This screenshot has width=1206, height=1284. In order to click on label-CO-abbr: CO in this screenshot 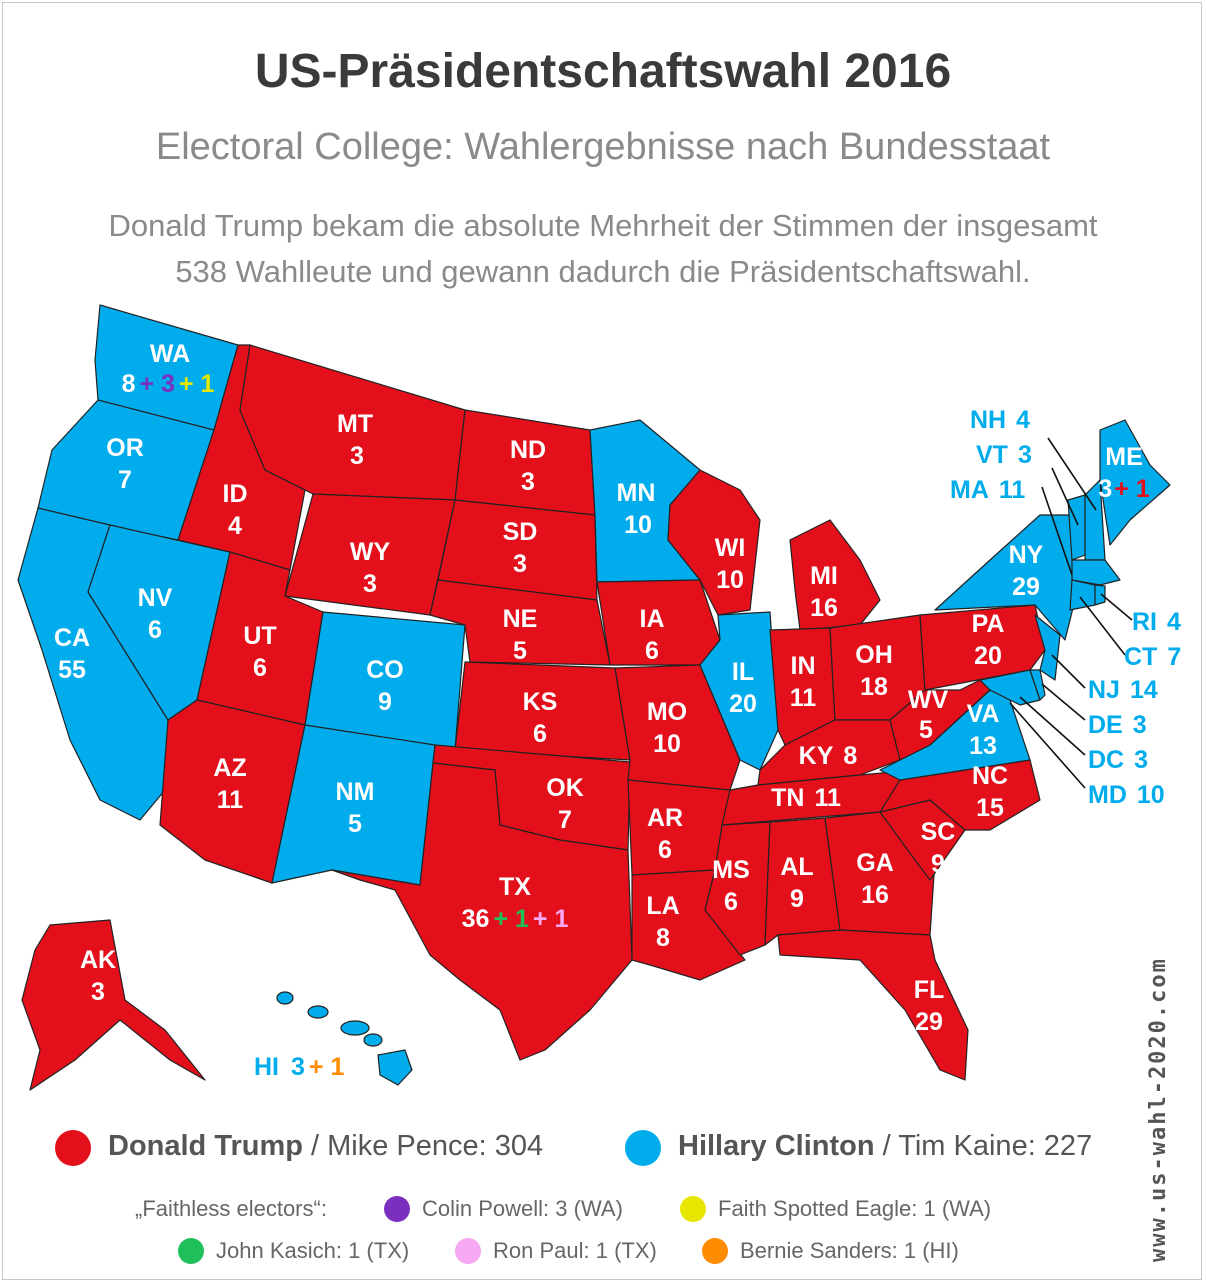, I will do `click(385, 670)`.